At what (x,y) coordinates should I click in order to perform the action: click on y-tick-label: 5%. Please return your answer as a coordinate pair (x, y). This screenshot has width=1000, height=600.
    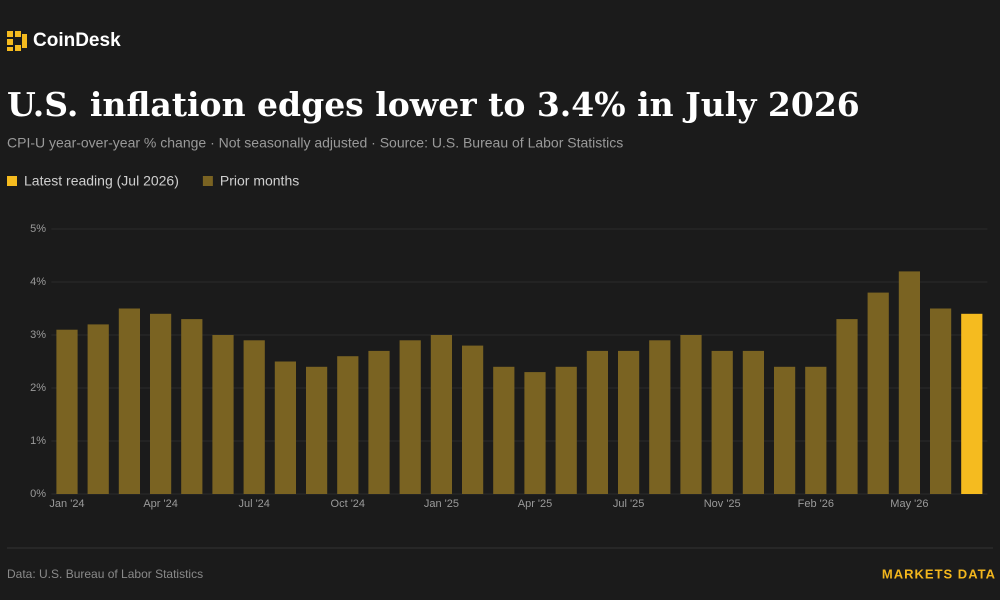
    Looking at the image, I should click on (38, 229).